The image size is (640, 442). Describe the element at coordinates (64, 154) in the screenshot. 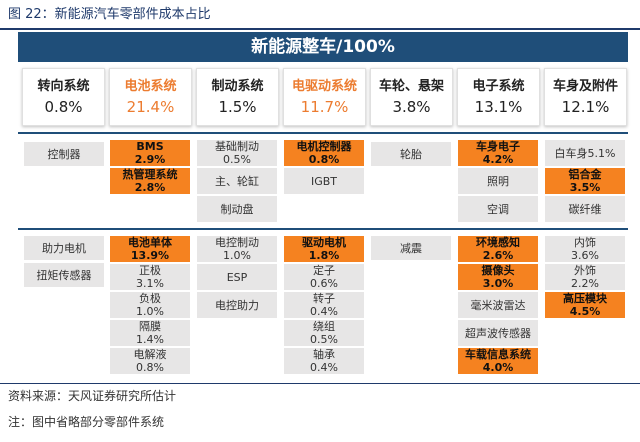

I see `part-controller: 控制器` at that location.